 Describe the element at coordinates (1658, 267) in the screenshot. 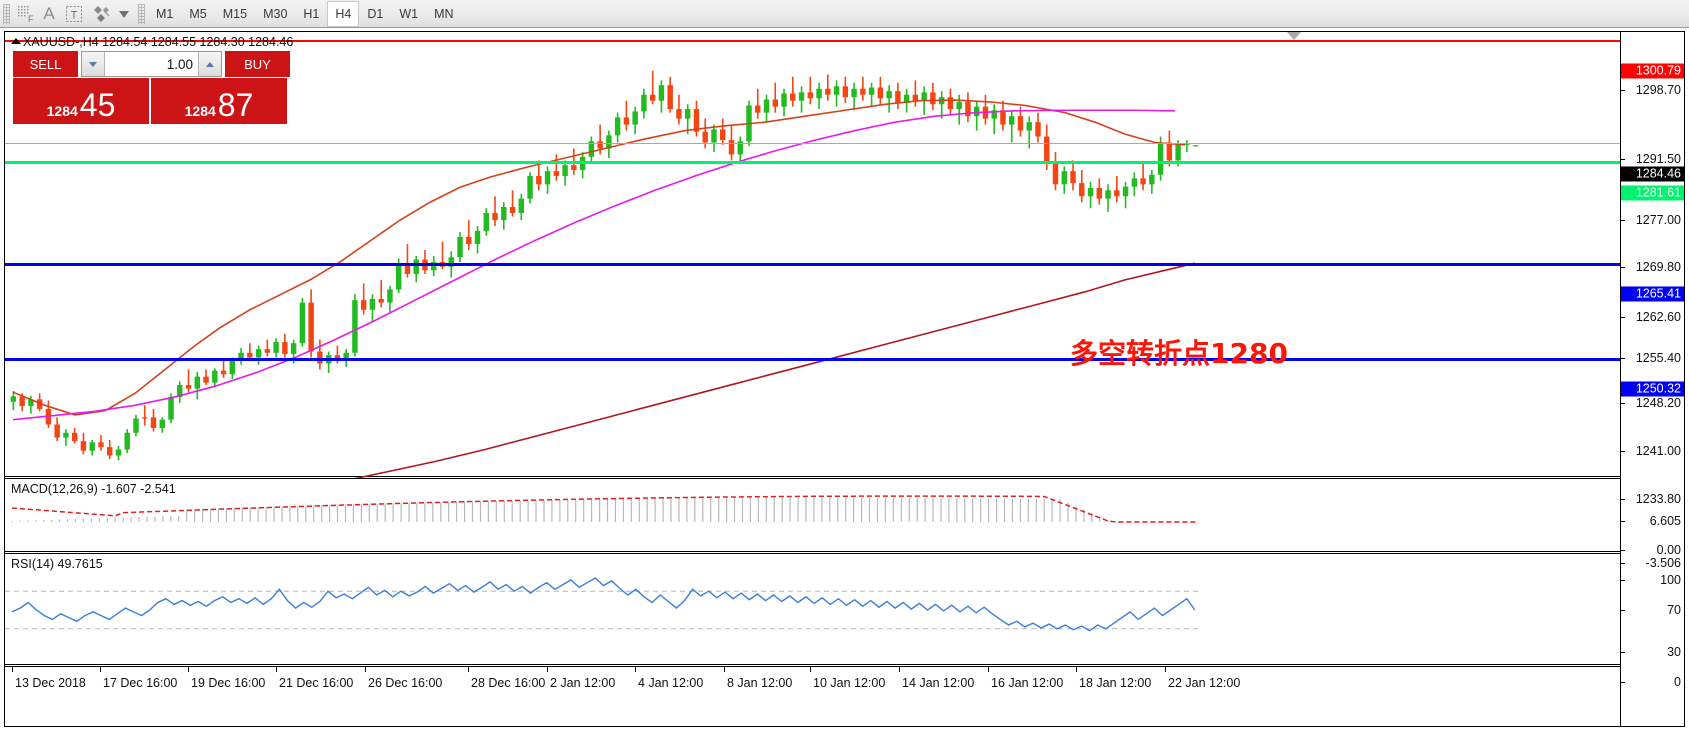

I see `price-axis-label: 1269.80` at that location.